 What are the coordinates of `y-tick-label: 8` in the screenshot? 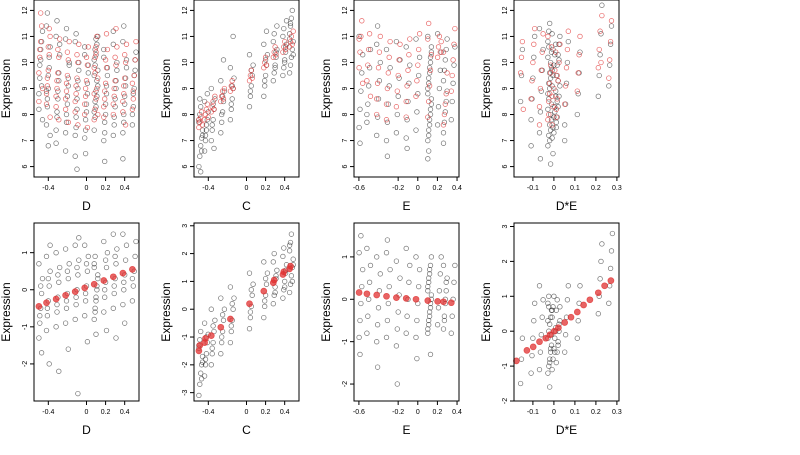 It's located at (505, 114).